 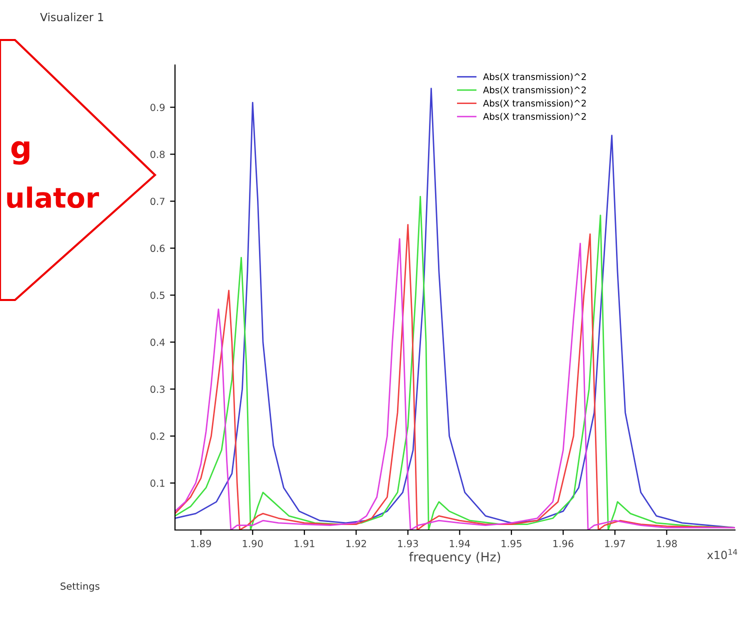 I want to click on y-tick-label: 0.8, so click(x=157, y=154).